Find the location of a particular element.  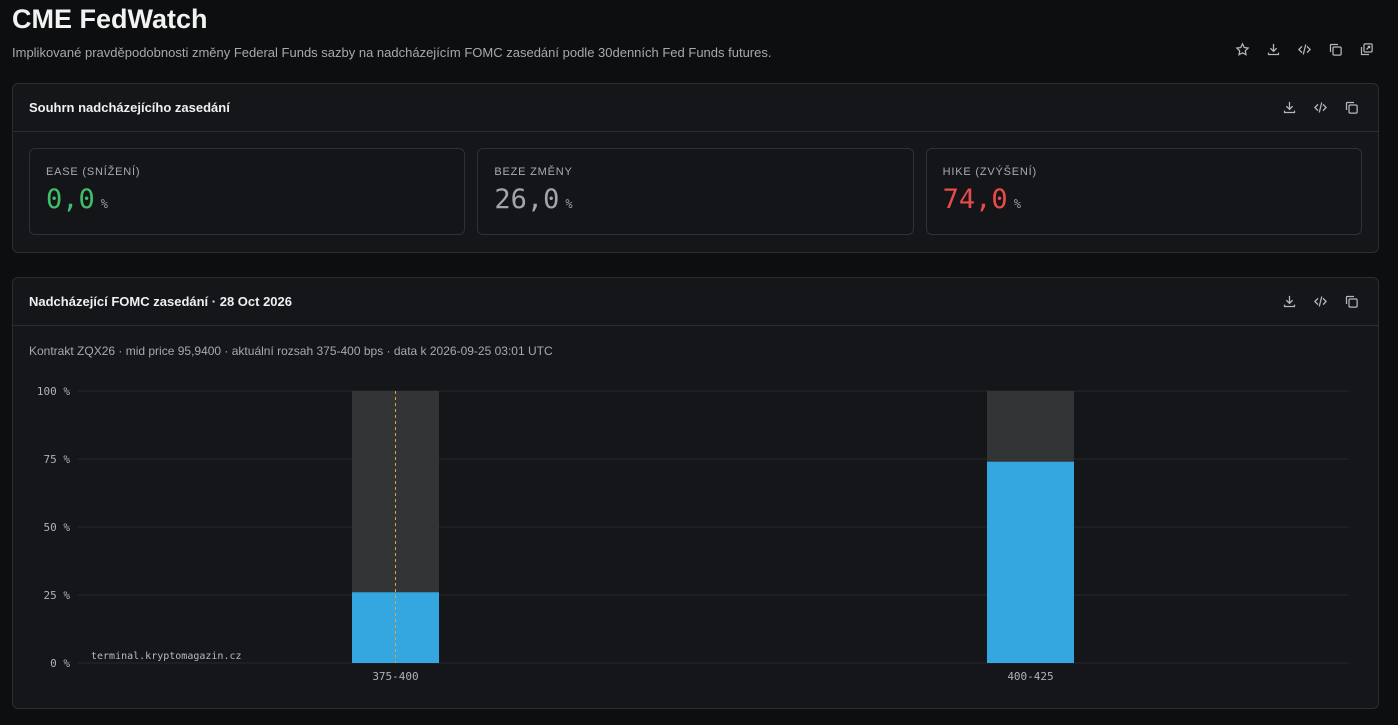

page-title: CME FedWatch is located at coordinates (110, 19).